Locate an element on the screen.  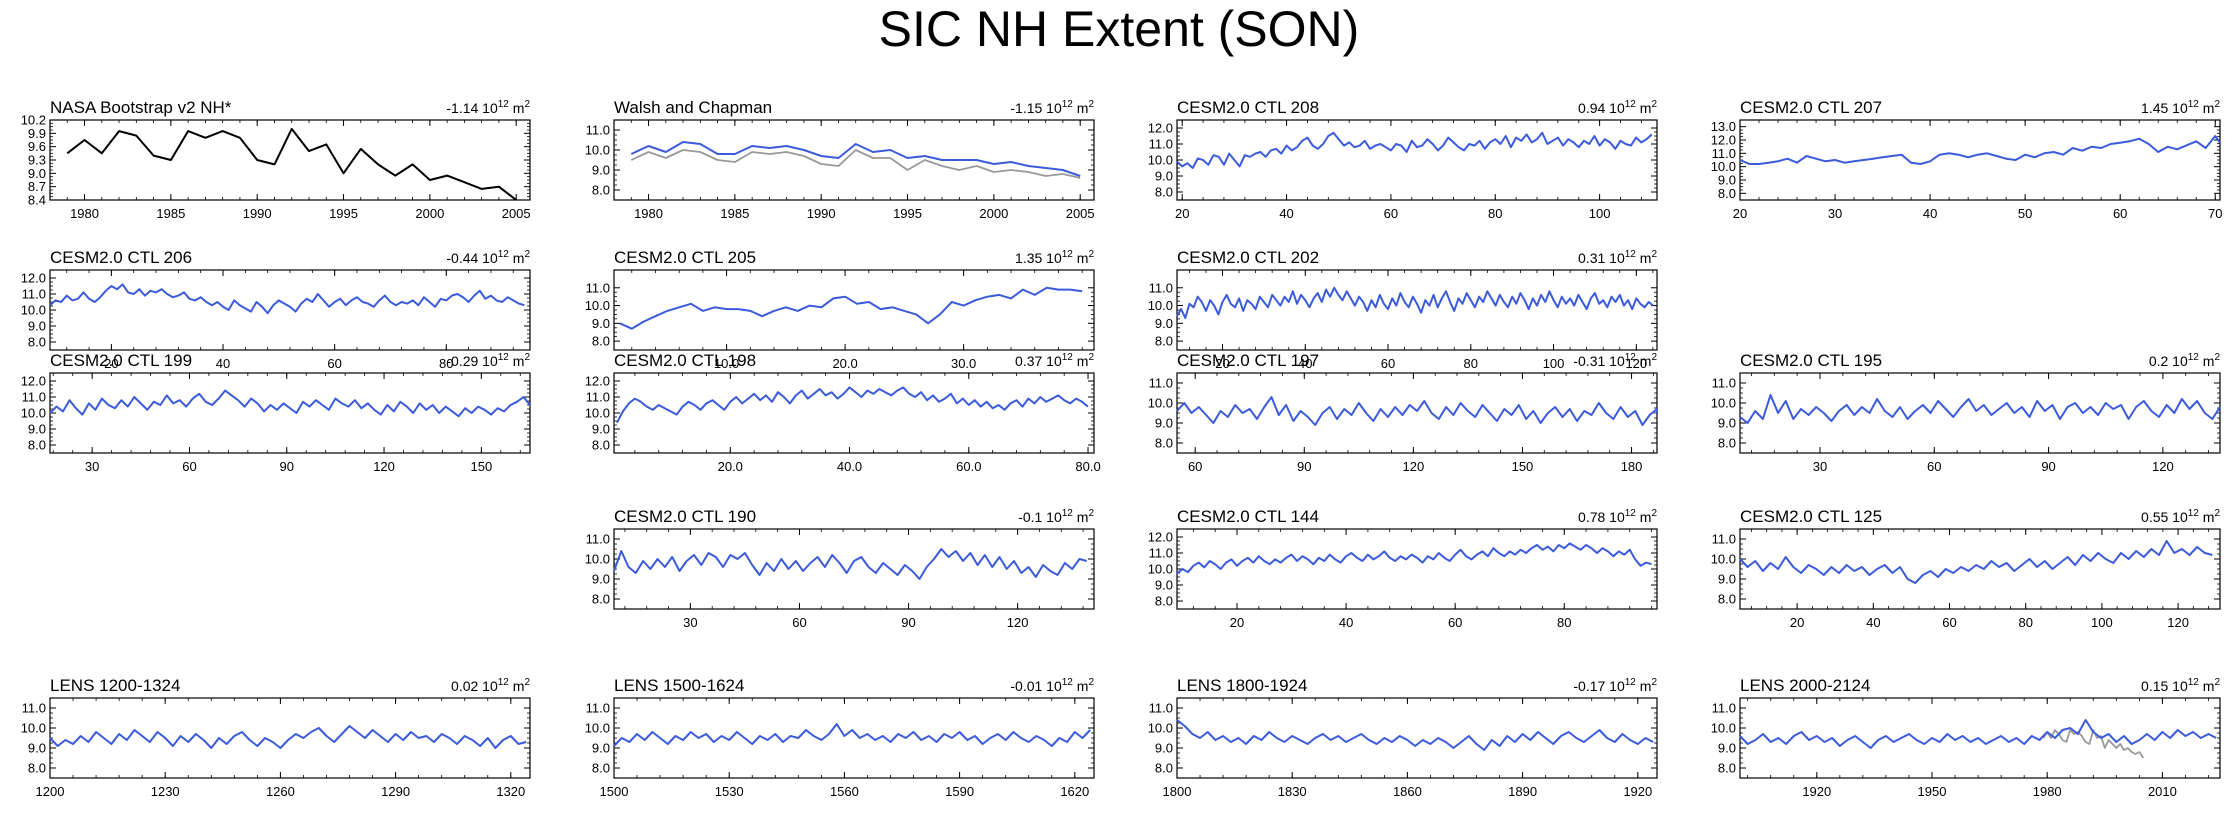
panel-title: Walsh and Chapman is located at coordinates (693, 107).